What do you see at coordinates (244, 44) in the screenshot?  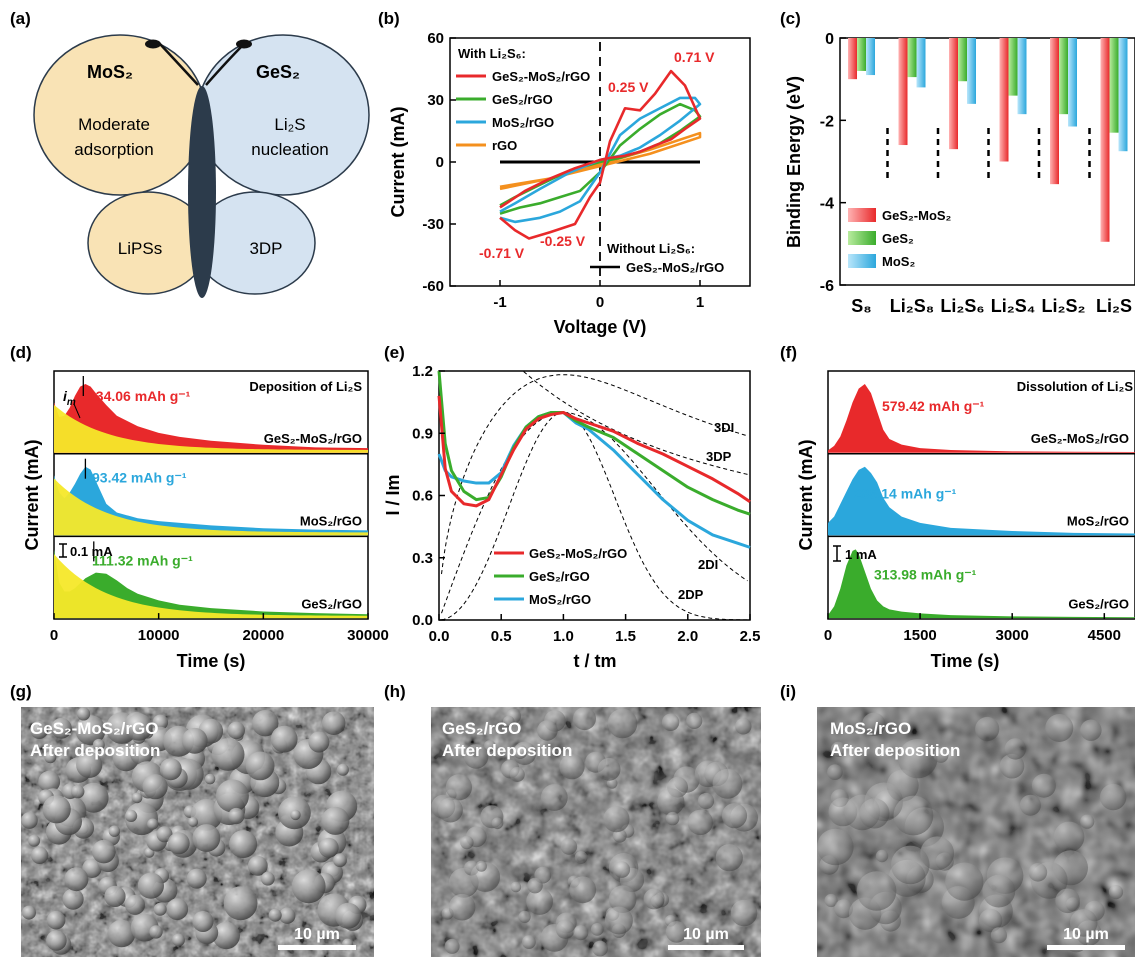 I see `antenna-tip-right` at bounding box center [244, 44].